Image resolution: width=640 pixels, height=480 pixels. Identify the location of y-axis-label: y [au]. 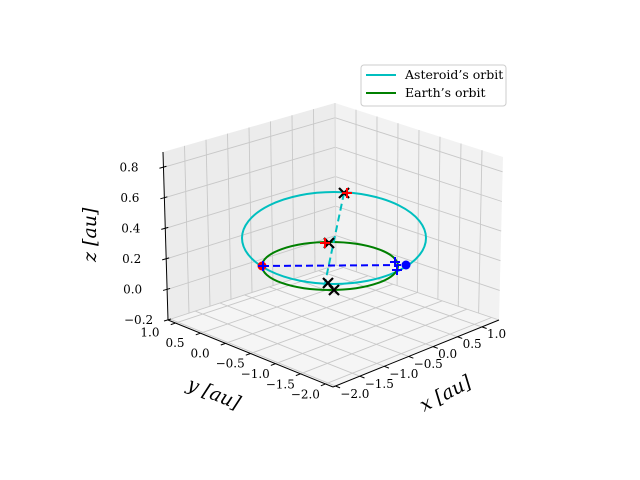
(213, 394).